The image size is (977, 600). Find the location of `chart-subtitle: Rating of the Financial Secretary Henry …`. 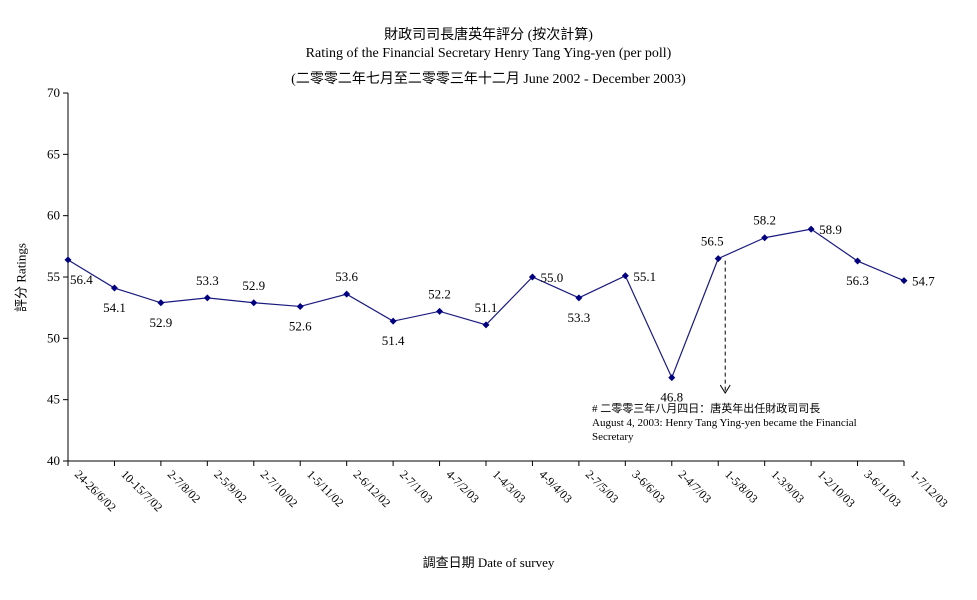

chart-subtitle: Rating of the Financial Secretary Henry … is located at coordinates (488, 53).